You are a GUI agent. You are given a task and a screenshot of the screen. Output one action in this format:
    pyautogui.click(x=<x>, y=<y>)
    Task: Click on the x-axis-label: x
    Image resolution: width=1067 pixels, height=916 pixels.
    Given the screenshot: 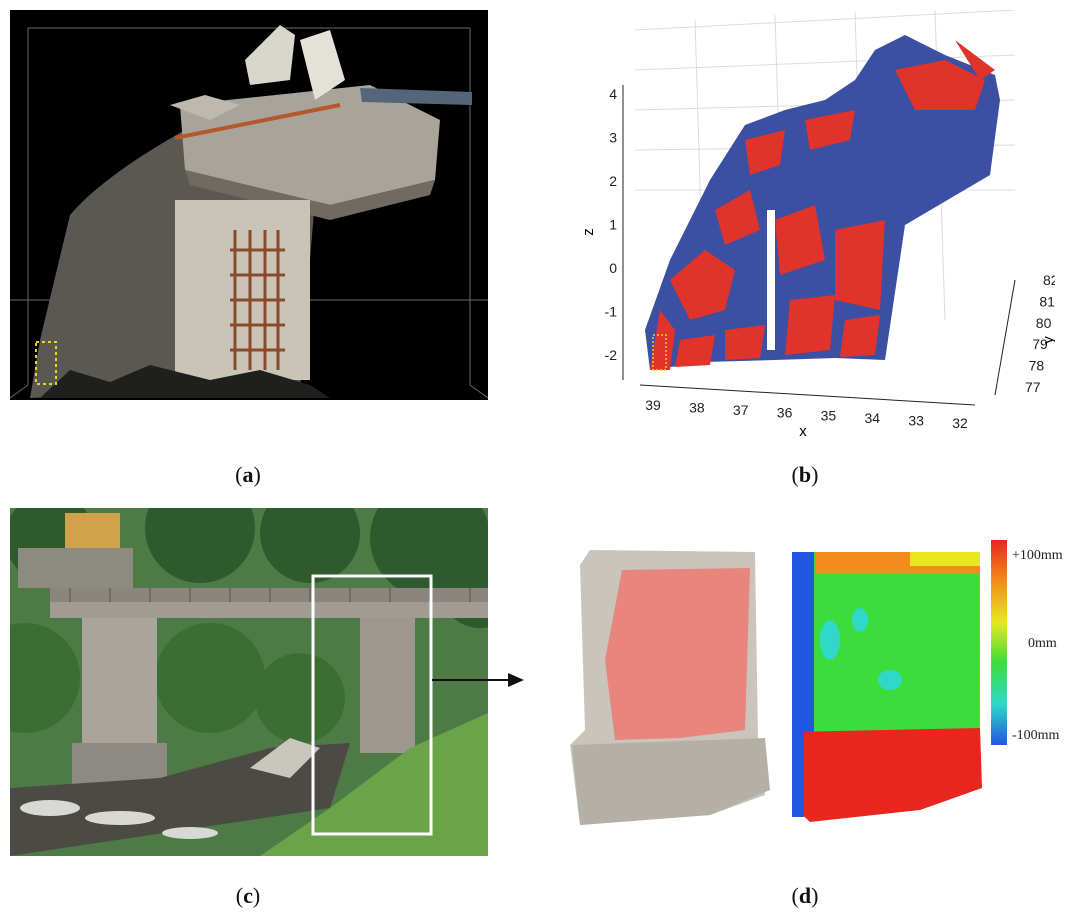 What is the action you would take?
    pyautogui.click(x=803, y=431)
    